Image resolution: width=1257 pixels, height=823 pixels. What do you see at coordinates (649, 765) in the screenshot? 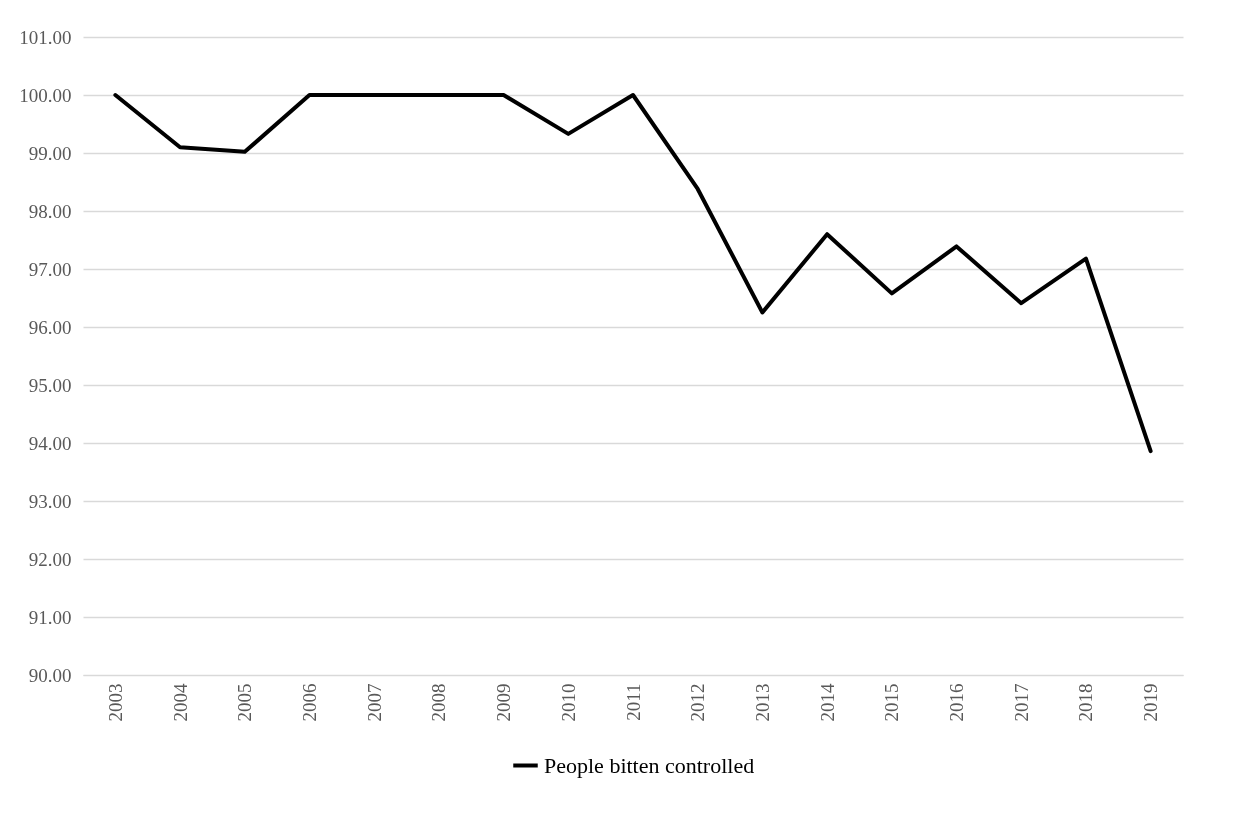
I see `legend-label: People bitten controlled` at bounding box center [649, 765].